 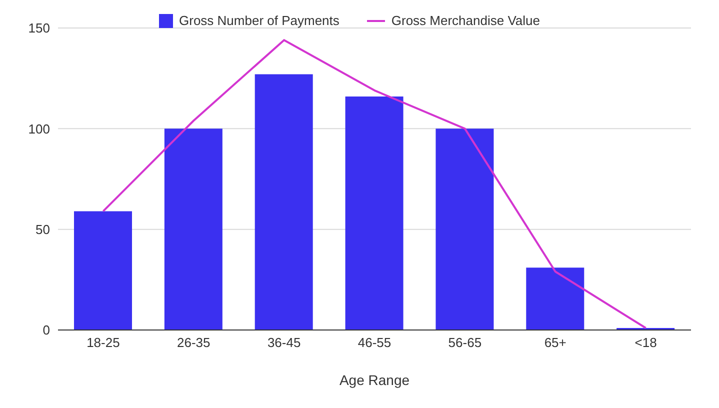 I want to click on x-tick-label: 46-55, so click(x=375, y=342).